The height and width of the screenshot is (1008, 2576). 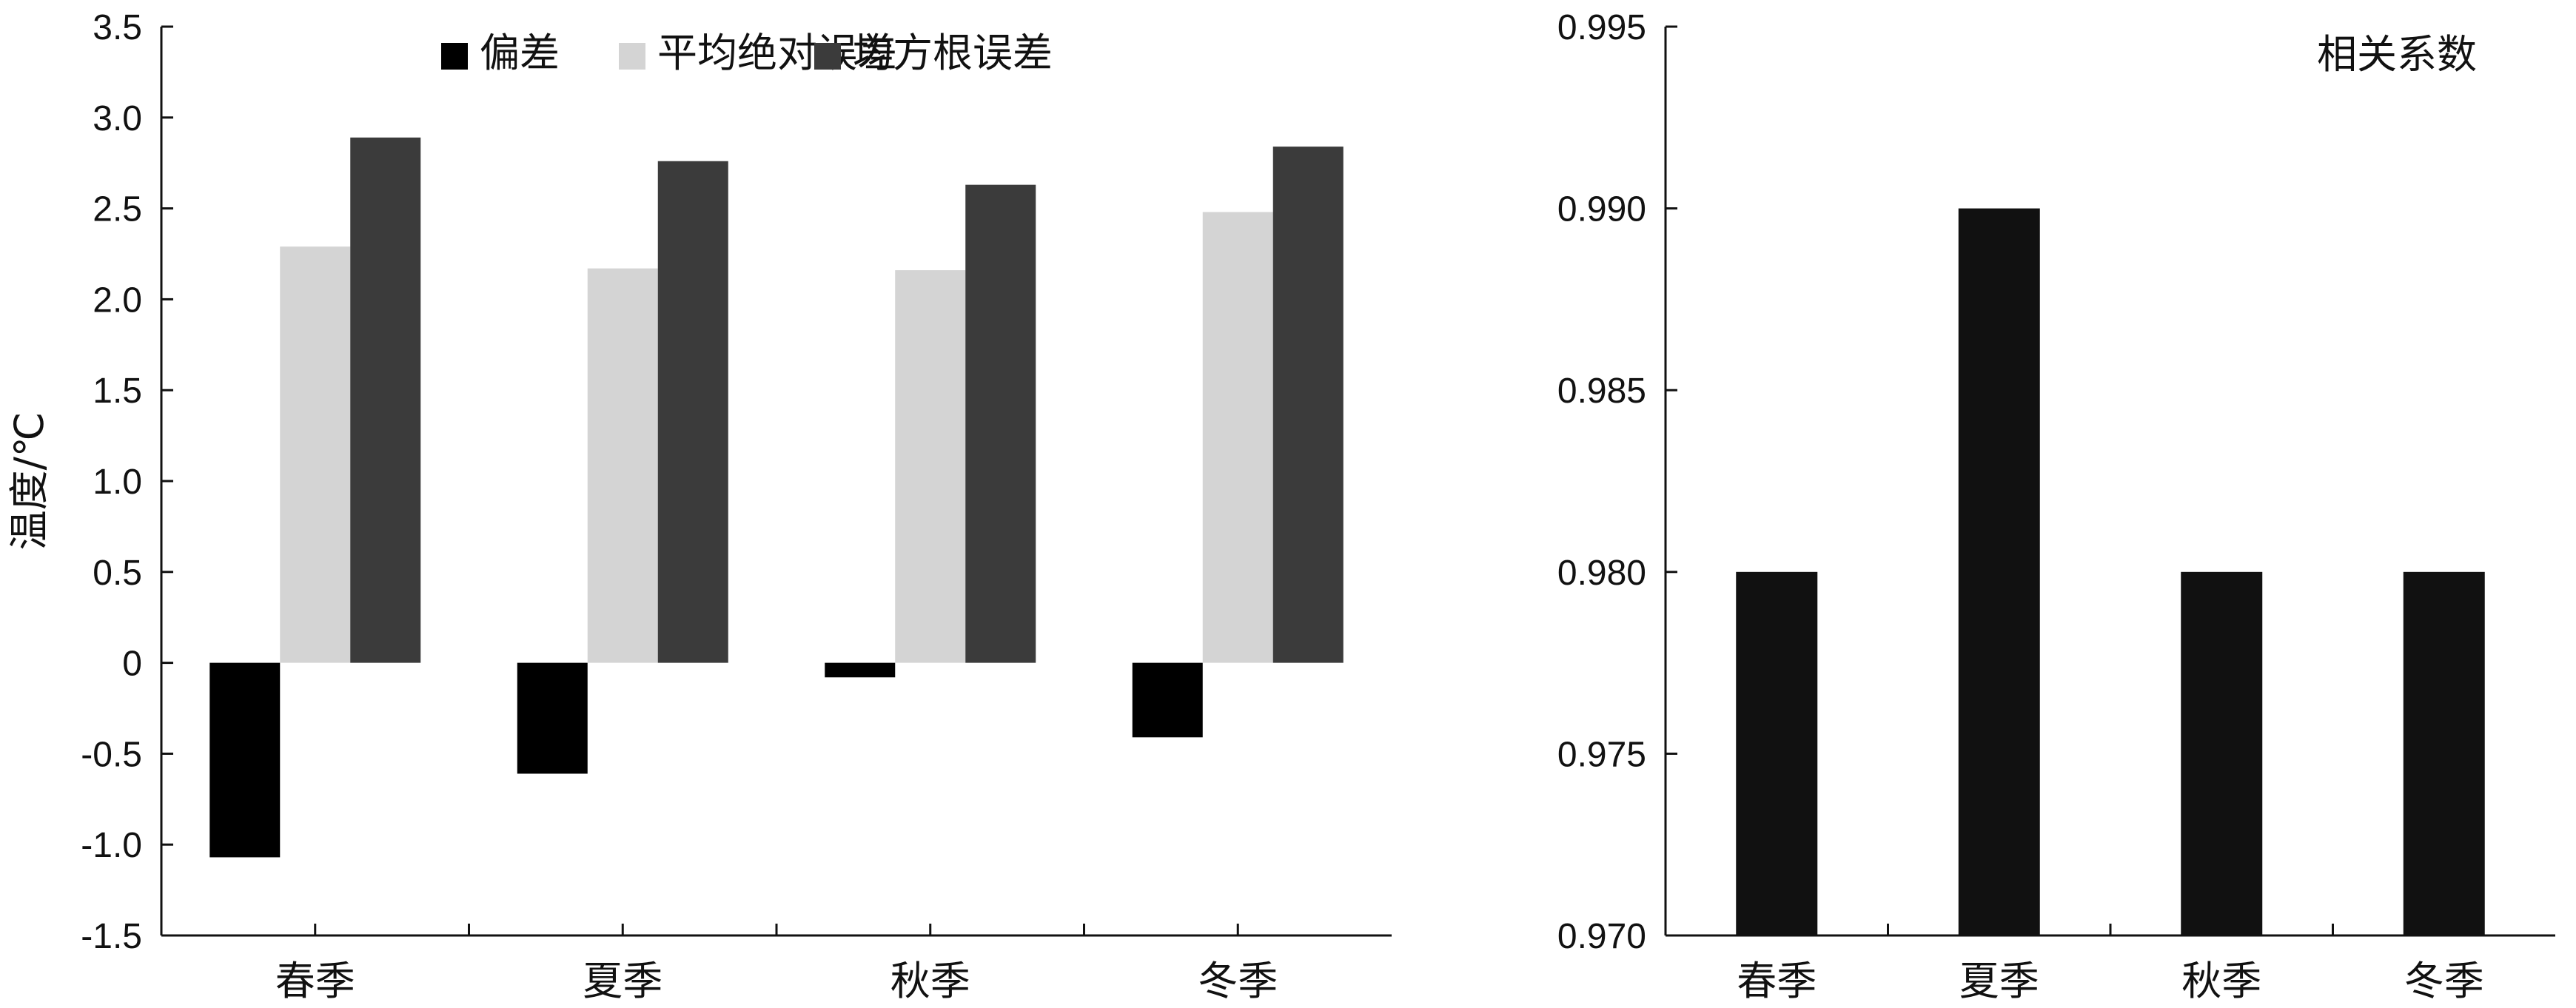 I want to click on legend-label: 平均绝对误差, so click(x=777, y=53).